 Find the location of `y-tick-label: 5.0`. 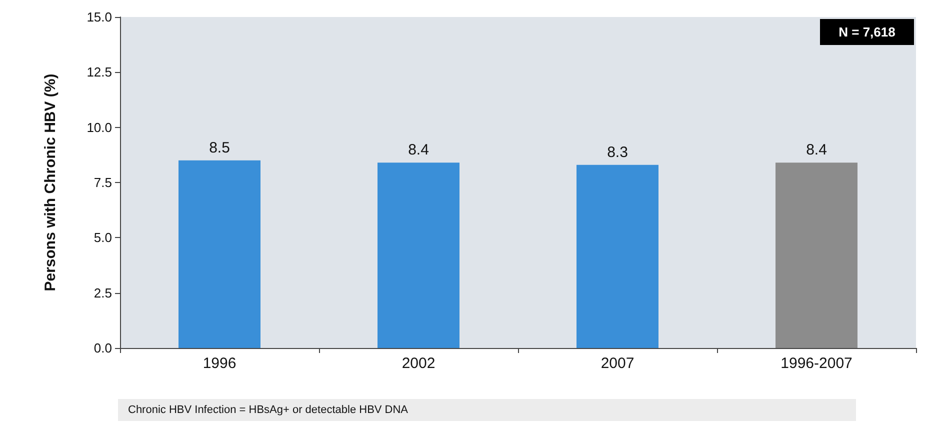

y-tick-label: 5.0 is located at coordinates (103, 238).